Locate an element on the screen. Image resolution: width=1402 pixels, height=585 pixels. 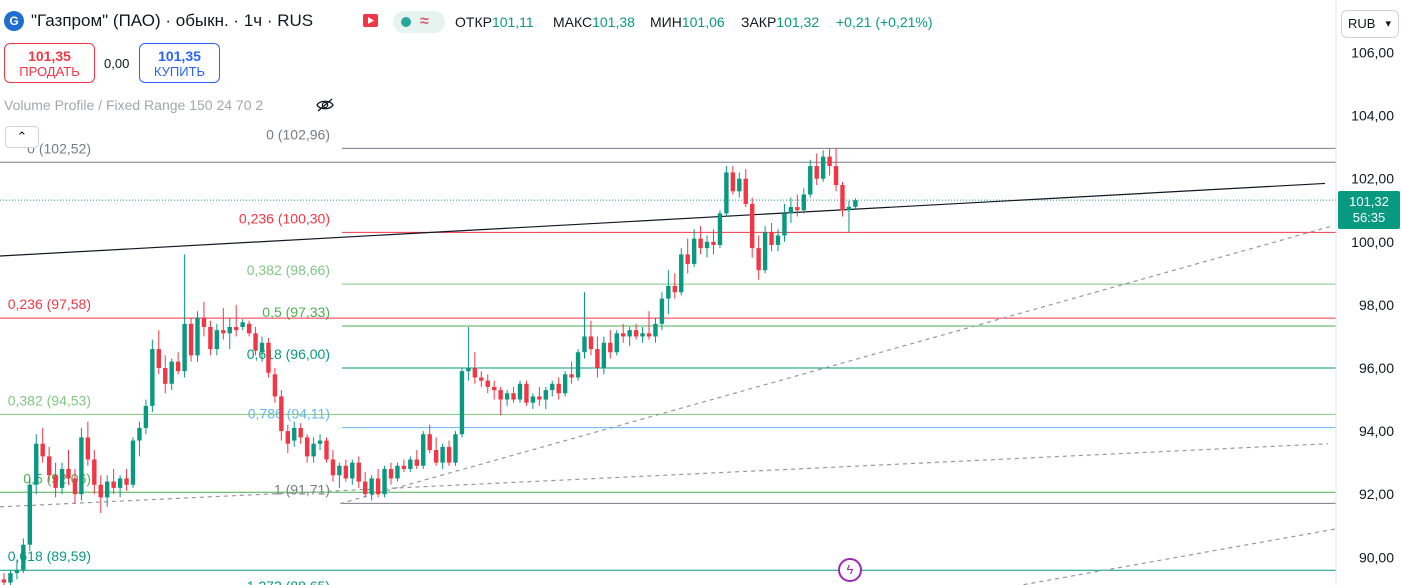
currency-select: RUB ▾ is located at coordinates (1370, 24).